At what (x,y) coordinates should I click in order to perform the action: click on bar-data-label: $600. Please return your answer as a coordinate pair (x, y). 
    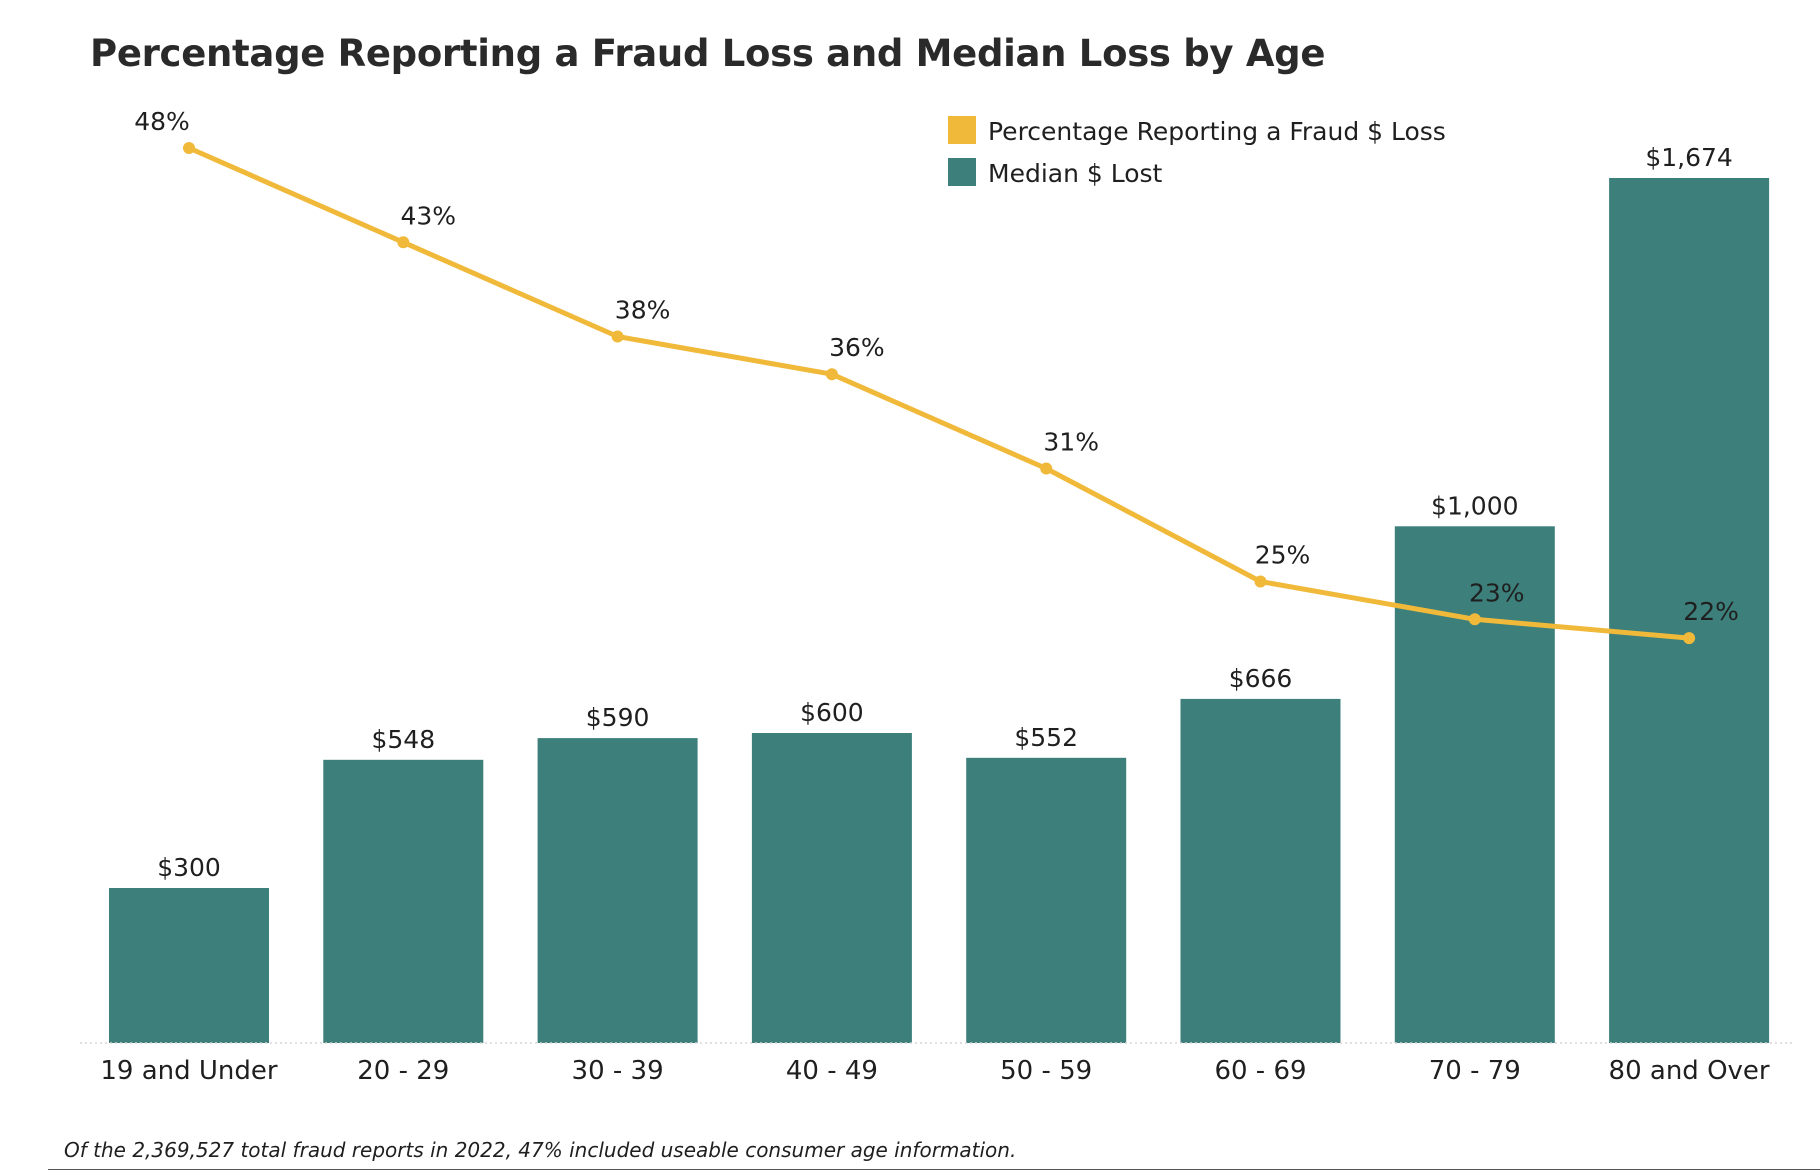
    Looking at the image, I should click on (832, 712).